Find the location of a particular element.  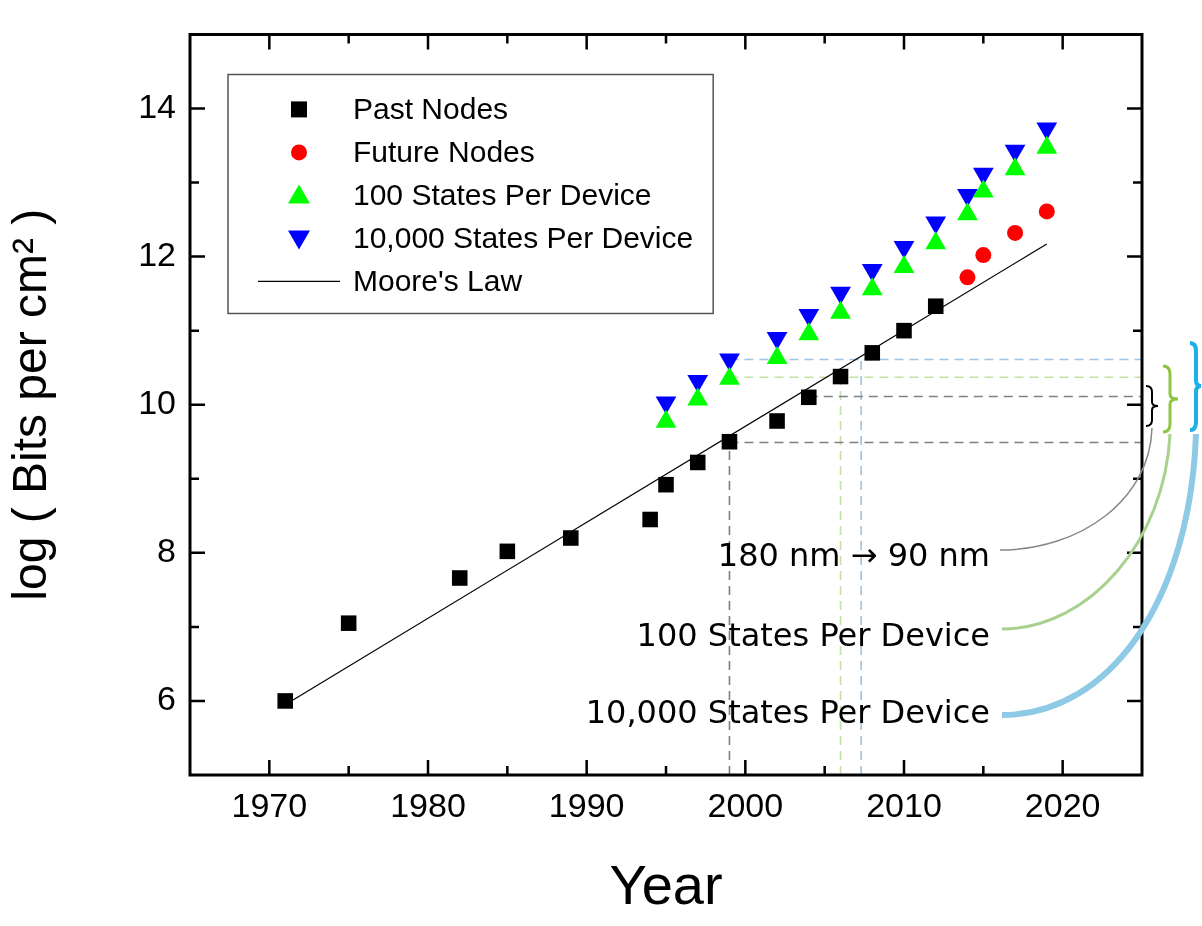

y-tick-label: 6 is located at coordinates (166, 698).